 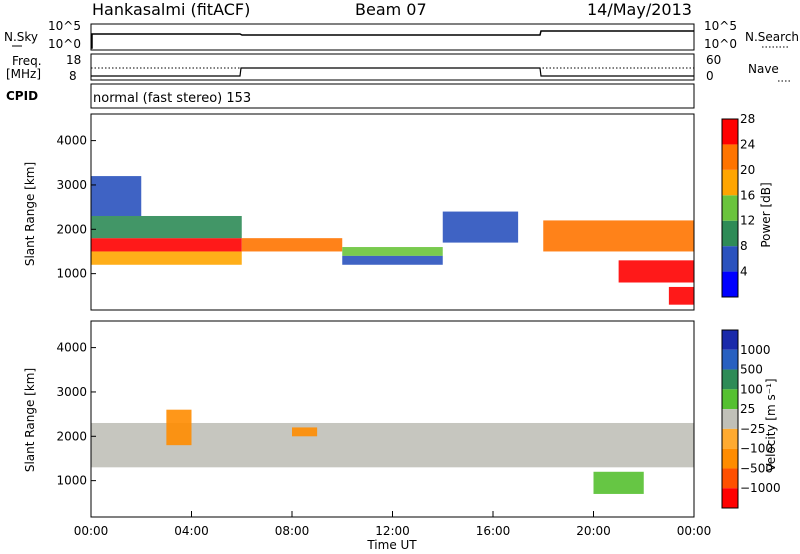 What do you see at coordinates (292, 531) in the screenshot?
I see `xtick-label-2: 08:00` at bounding box center [292, 531].